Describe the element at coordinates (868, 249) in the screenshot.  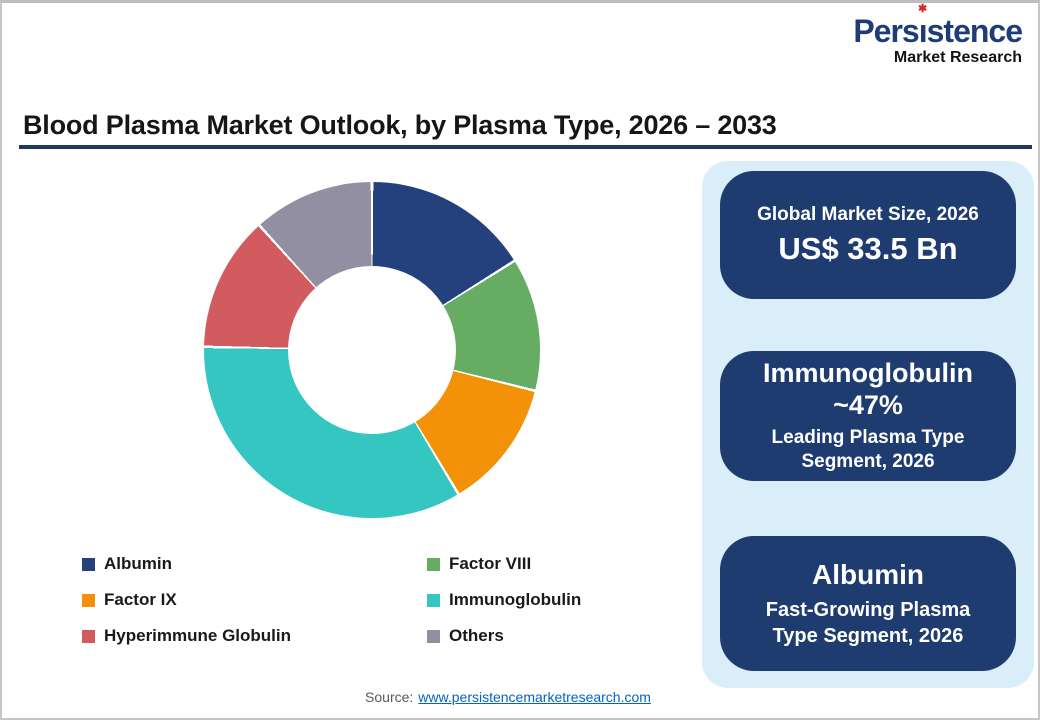
I see `market-size-value: US$ 33.5 Bn` at that location.